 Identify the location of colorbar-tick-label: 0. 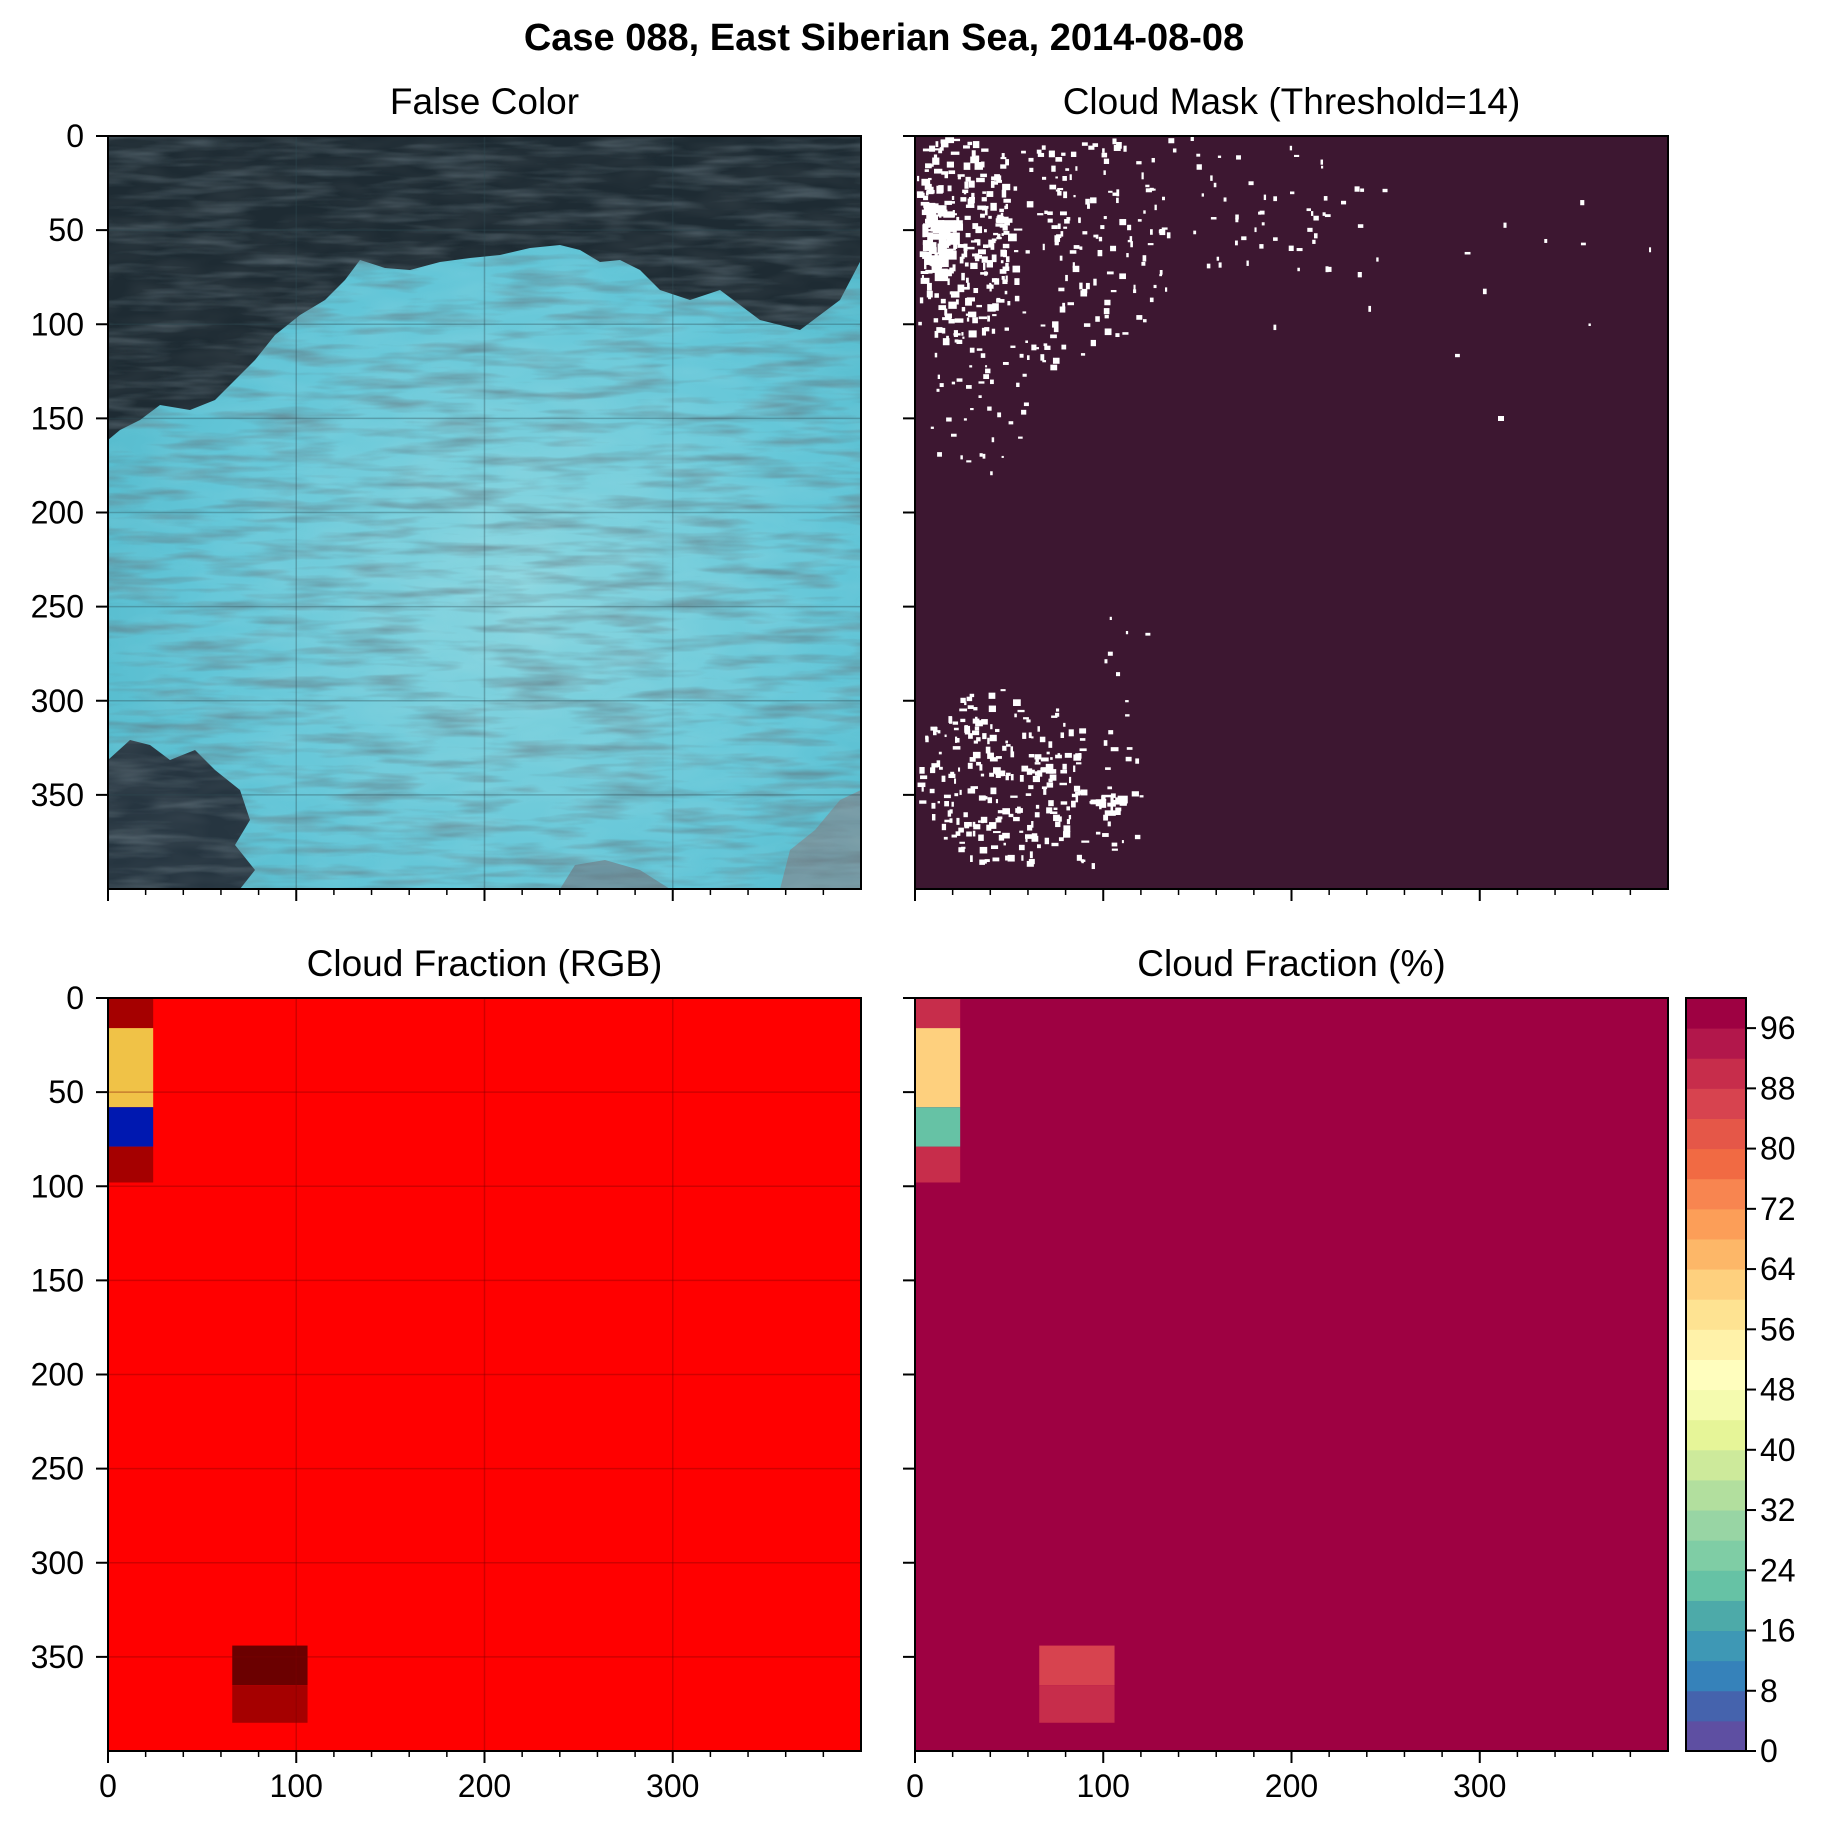
(1769, 1751).